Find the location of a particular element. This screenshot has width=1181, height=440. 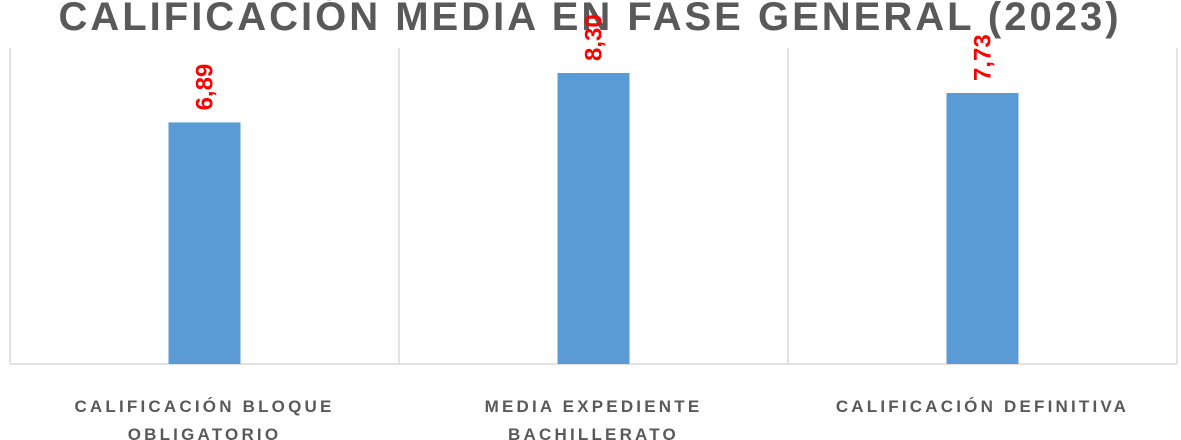

category-label-2-line-2: BACHILLERATO is located at coordinates (593, 432).